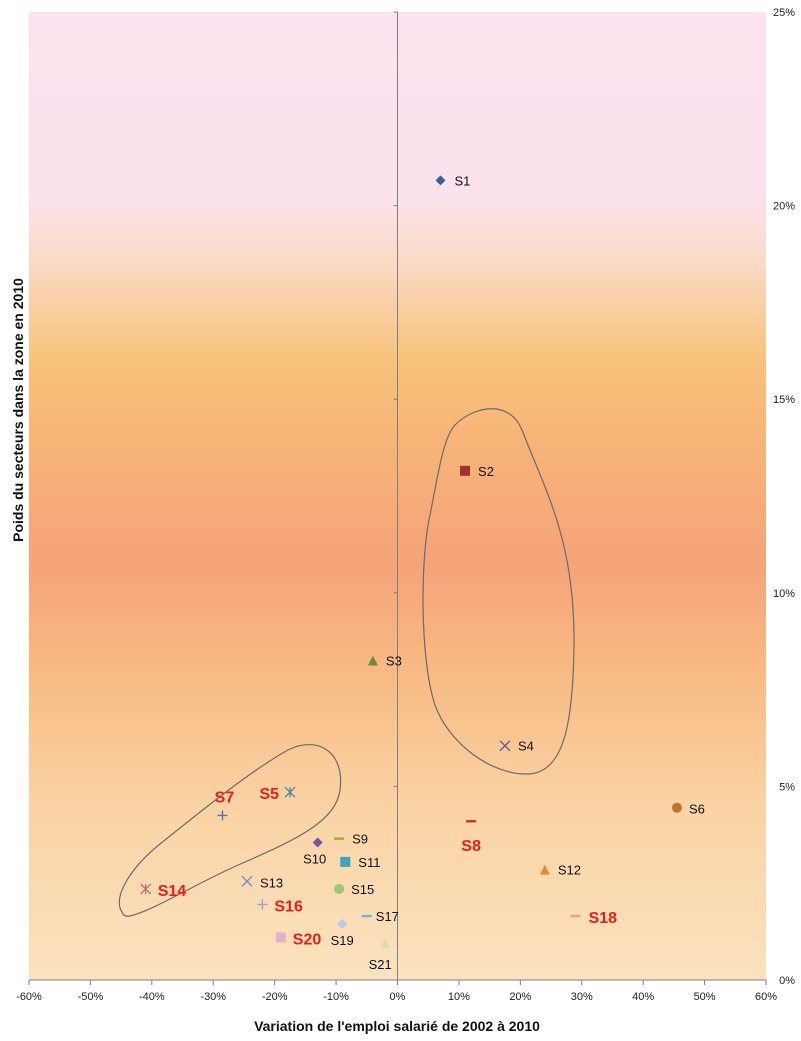  Describe the element at coordinates (784, 594) in the screenshot. I see `y-tick-label: 10%` at that location.